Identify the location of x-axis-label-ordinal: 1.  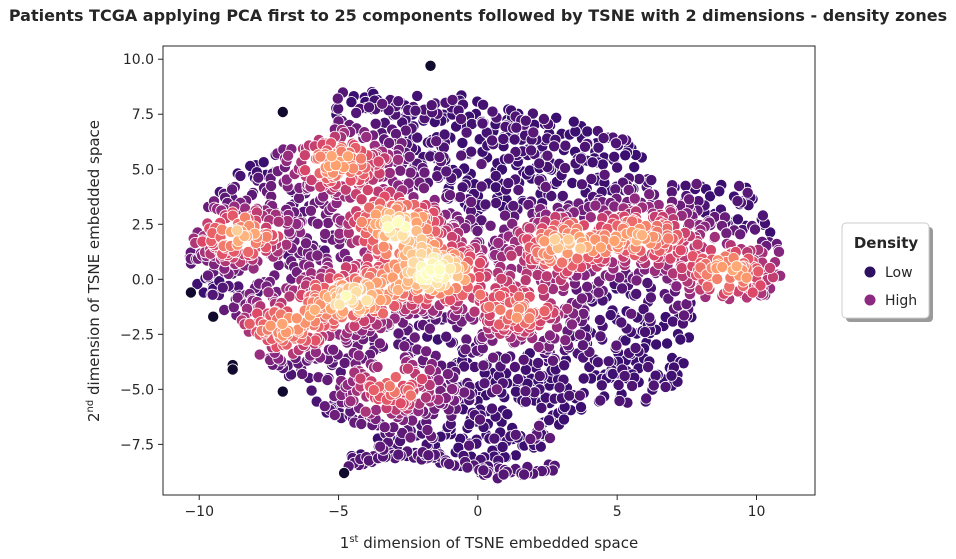
(345, 543).